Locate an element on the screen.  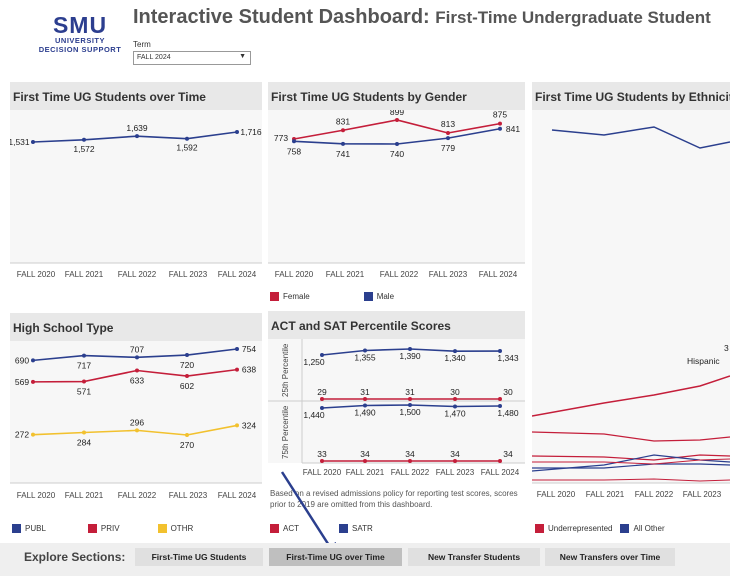
panel-ethnicity-title: First Time UG Students by Ethnicity is located at coordinates (631, 96).